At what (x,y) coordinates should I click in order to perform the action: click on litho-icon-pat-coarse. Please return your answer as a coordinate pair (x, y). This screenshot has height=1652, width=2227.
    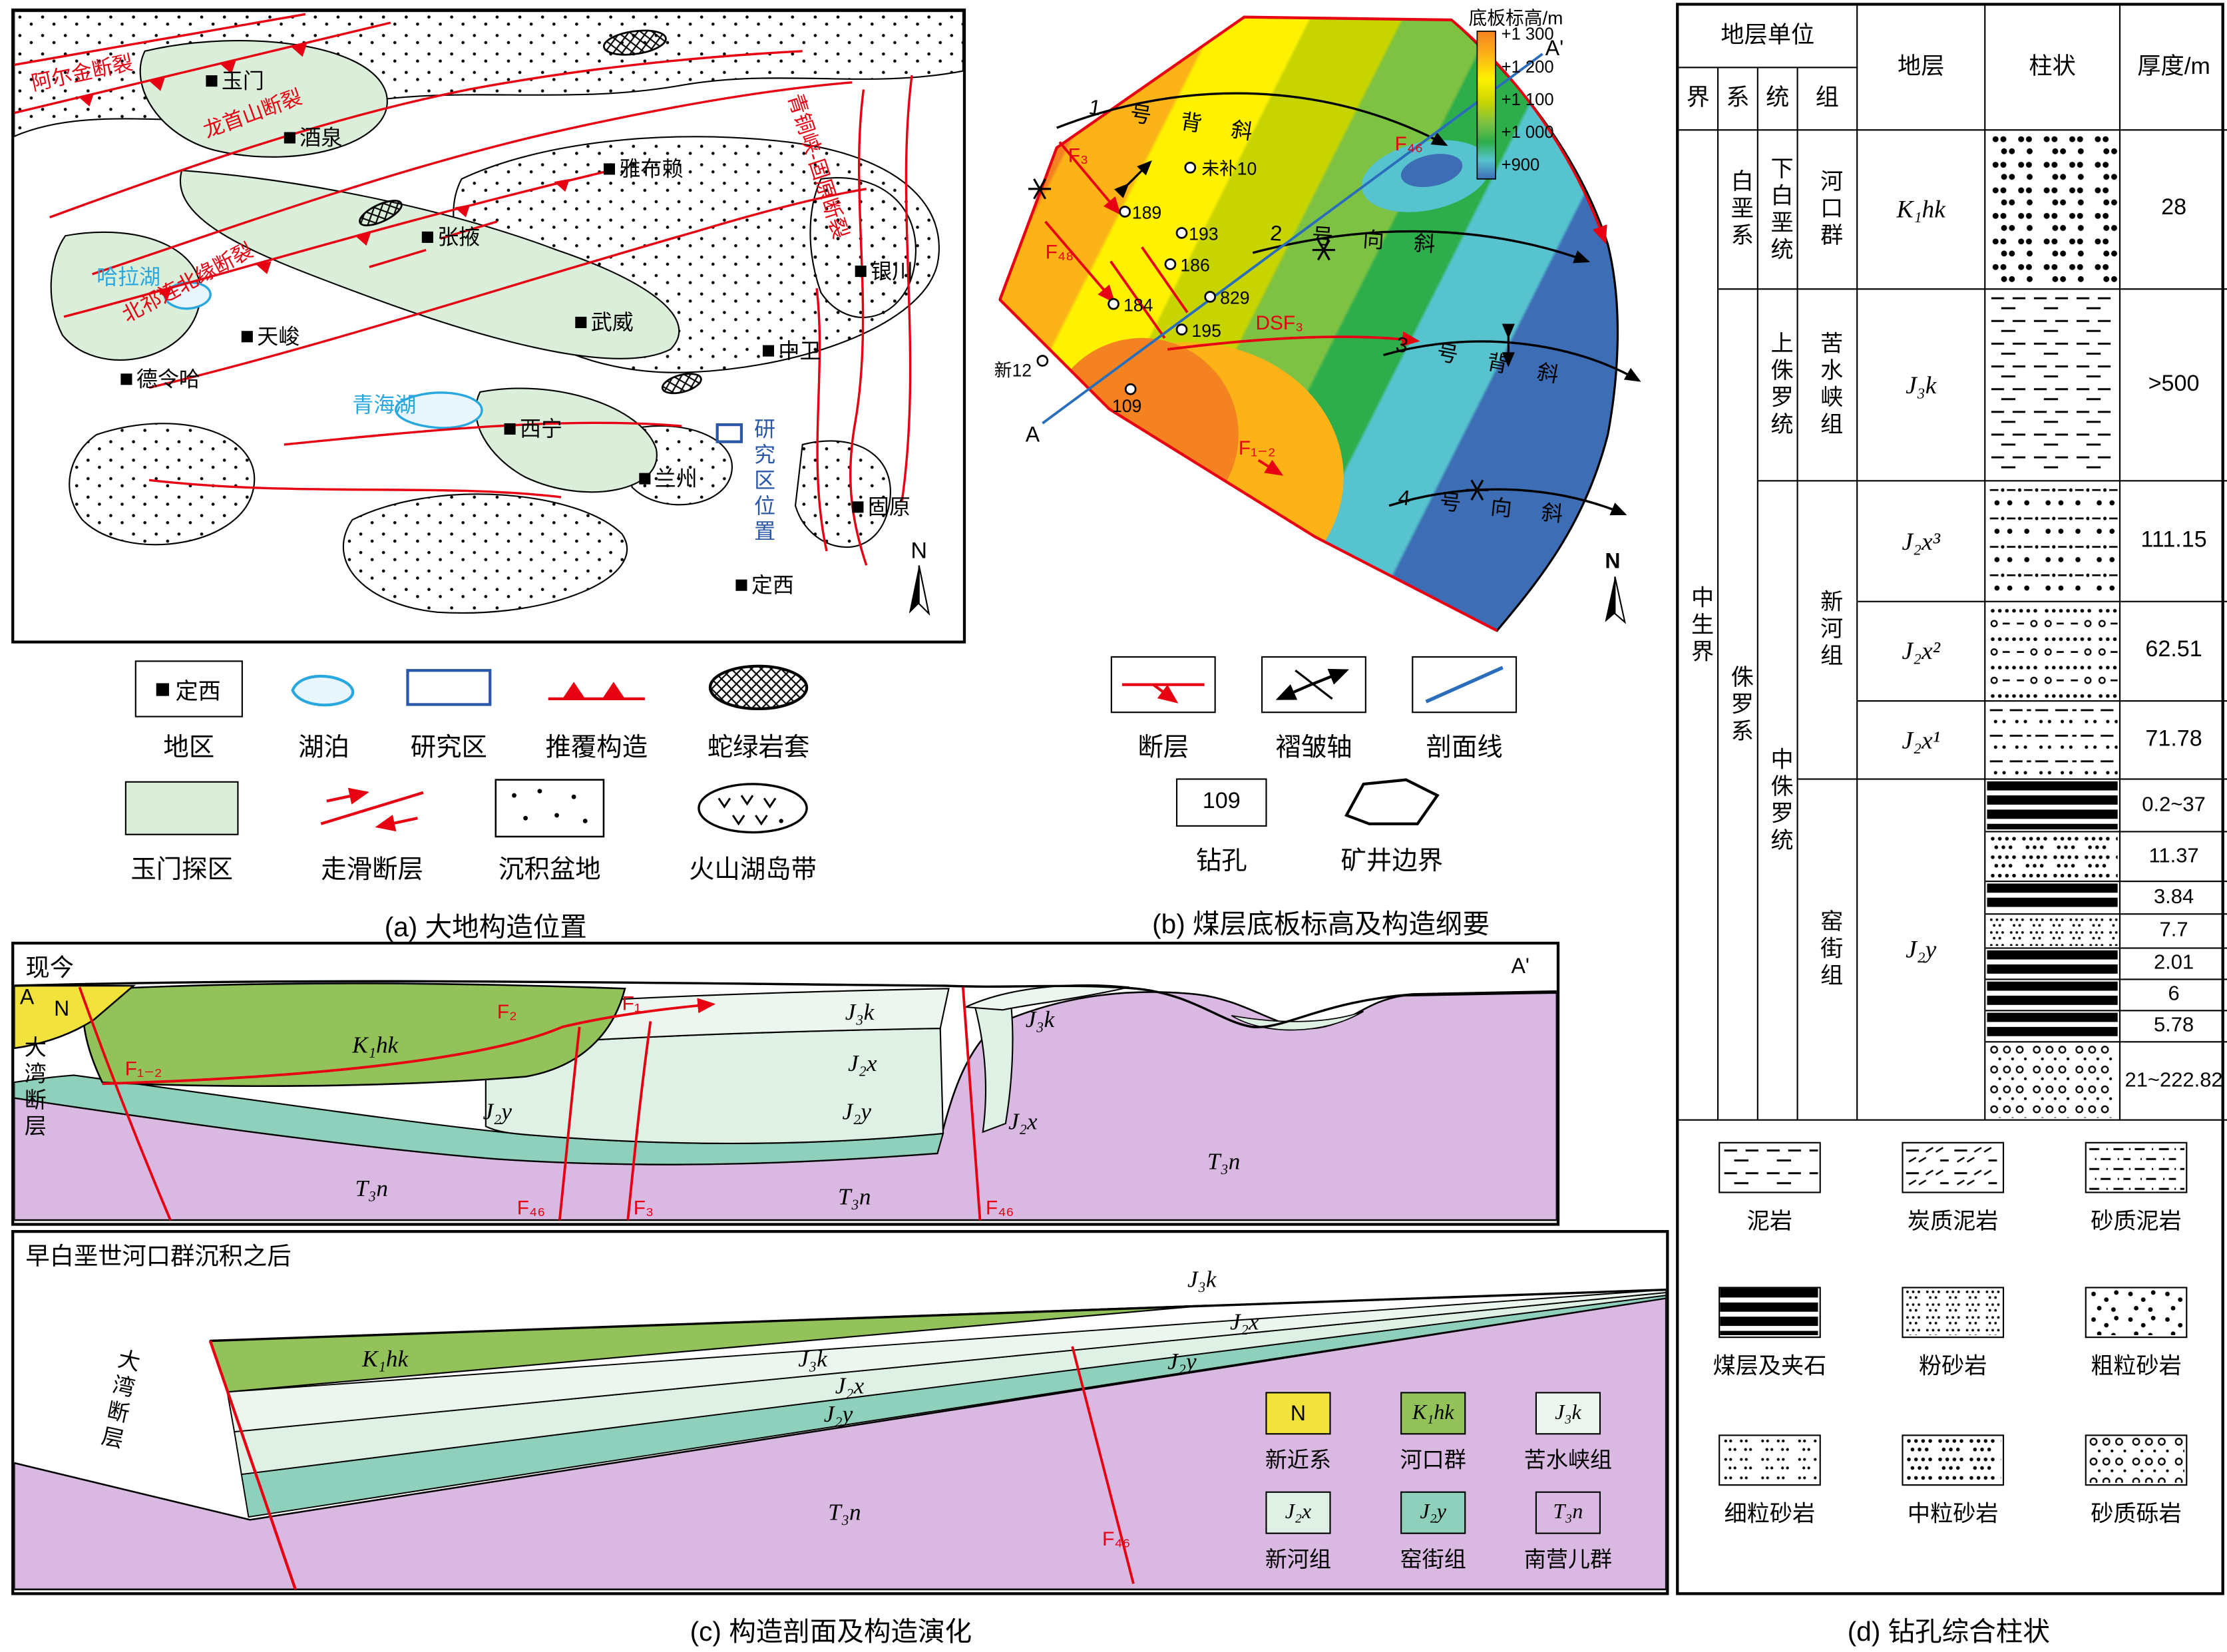
    Looking at the image, I should click on (2136, 1313).